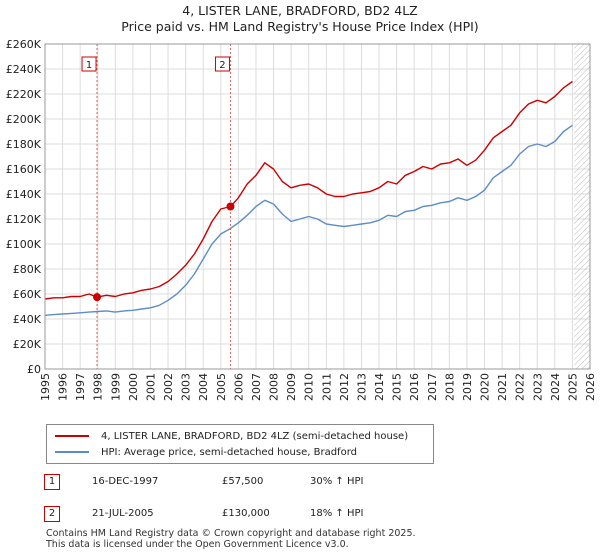  I want to click on sale-date: 21-JUL-2005, so click(123, 513).